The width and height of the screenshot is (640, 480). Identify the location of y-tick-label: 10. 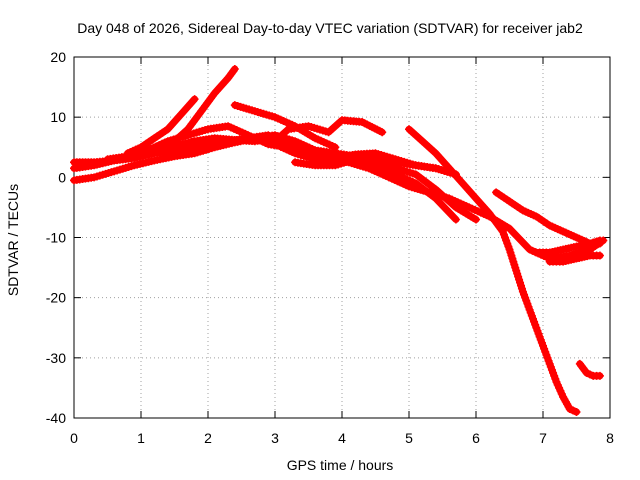
(58, 117).